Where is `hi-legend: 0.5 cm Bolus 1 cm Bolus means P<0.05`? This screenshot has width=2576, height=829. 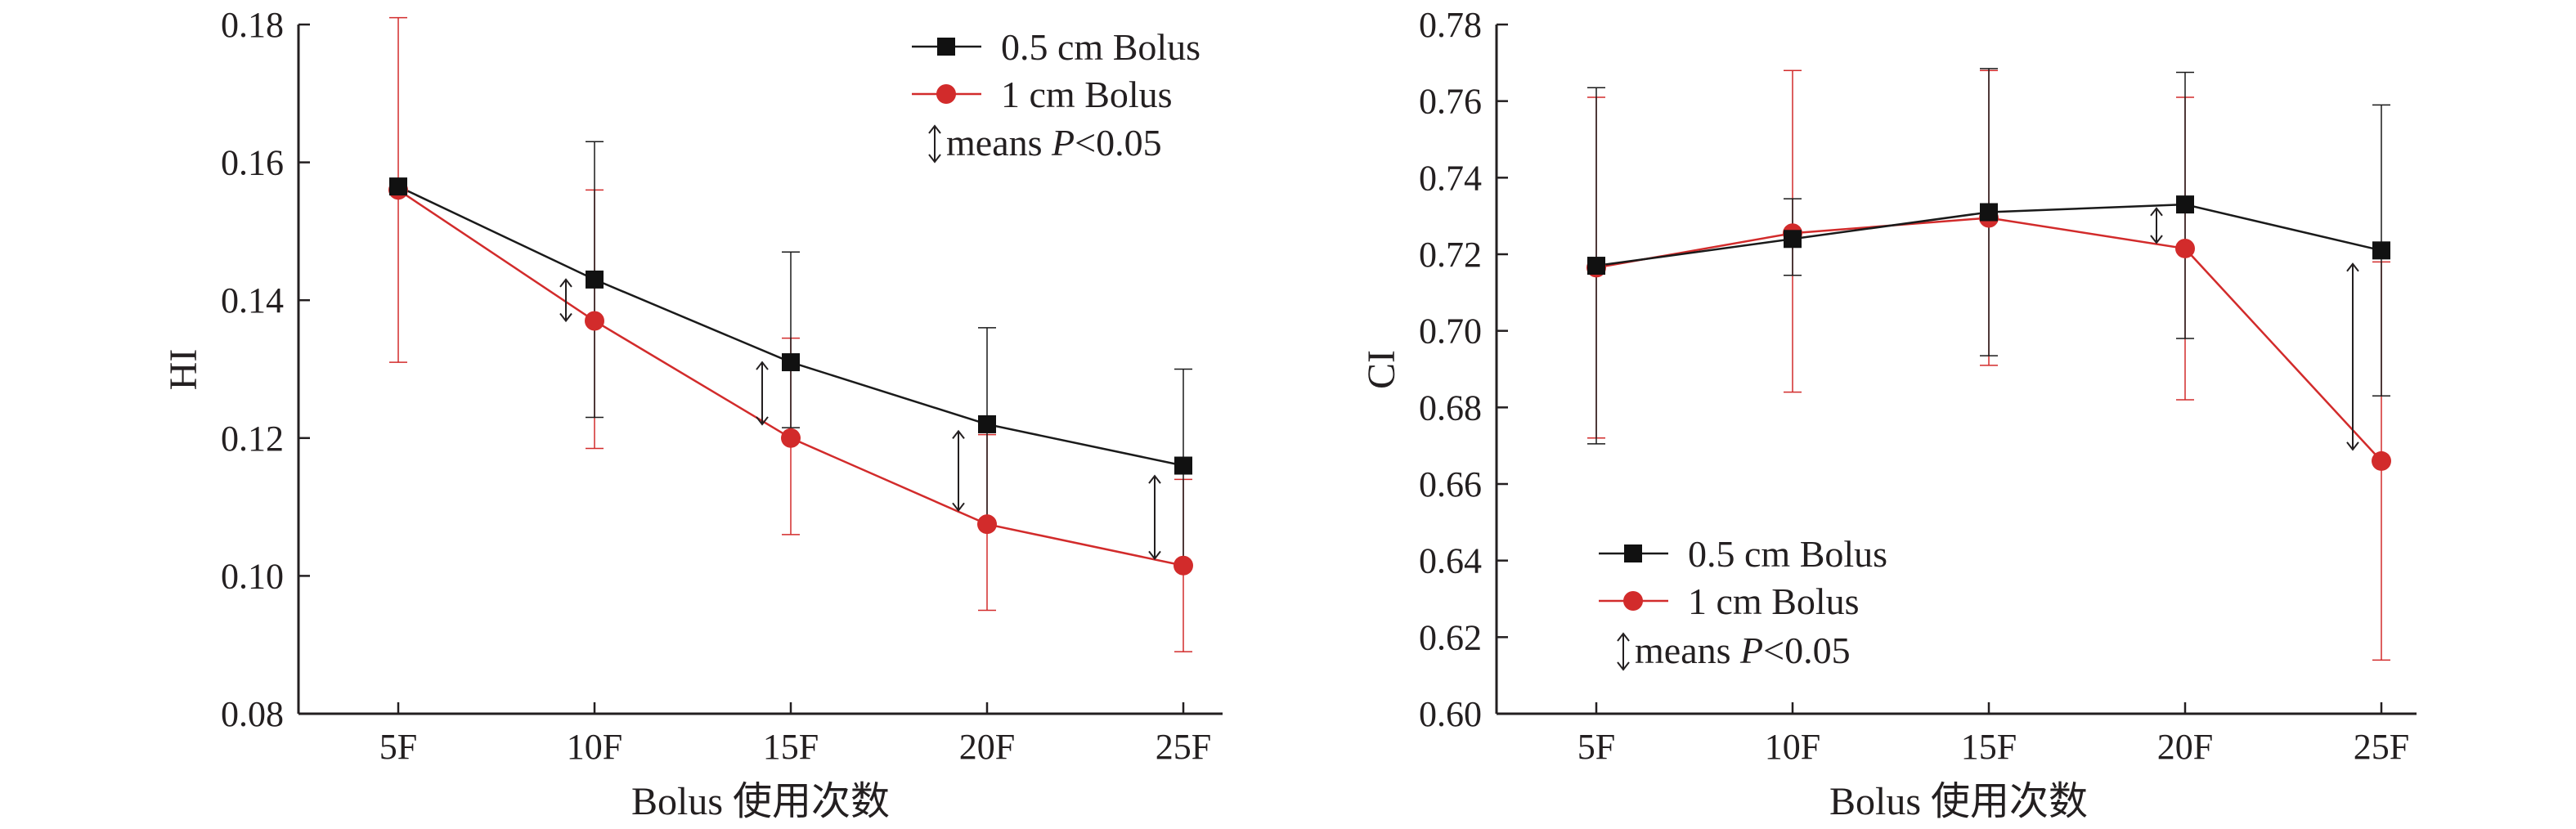 hi-legend: 0.5 cm Bolus 1 cm Bolus means P<0.05 is located at coordinates (1056, 95).